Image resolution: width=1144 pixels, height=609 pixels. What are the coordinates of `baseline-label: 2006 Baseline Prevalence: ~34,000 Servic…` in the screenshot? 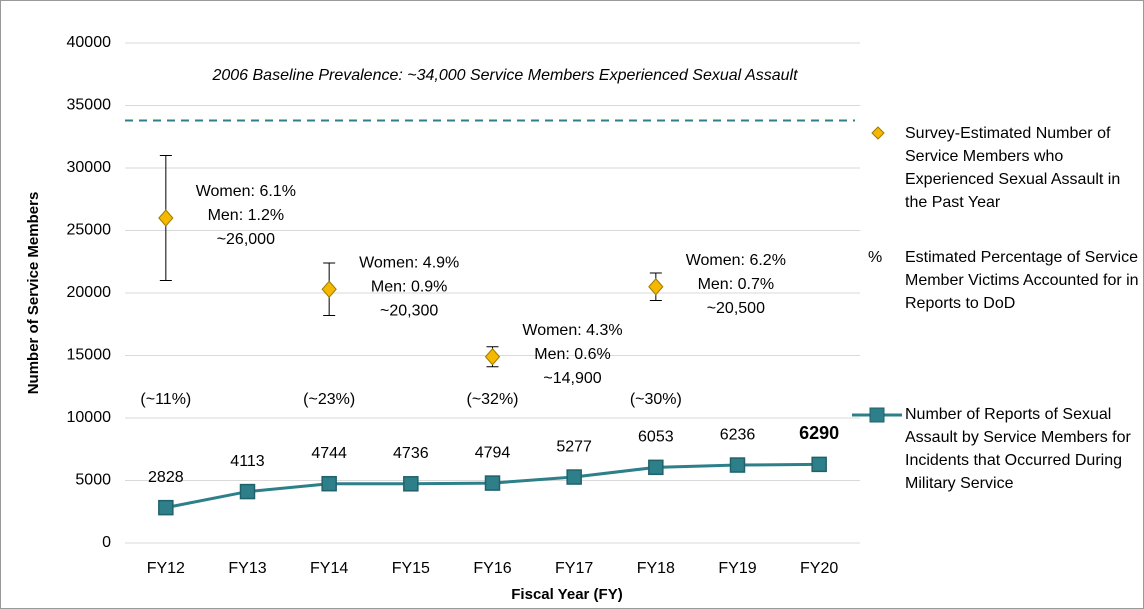 It's located at (505, 75).